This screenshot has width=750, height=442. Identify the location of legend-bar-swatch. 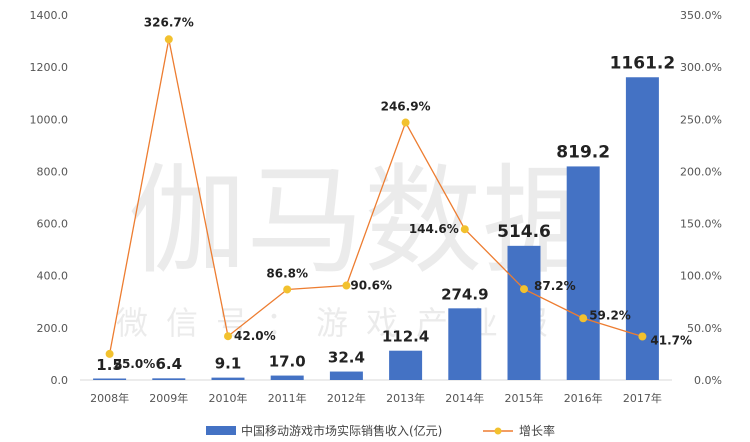
(221, 430).